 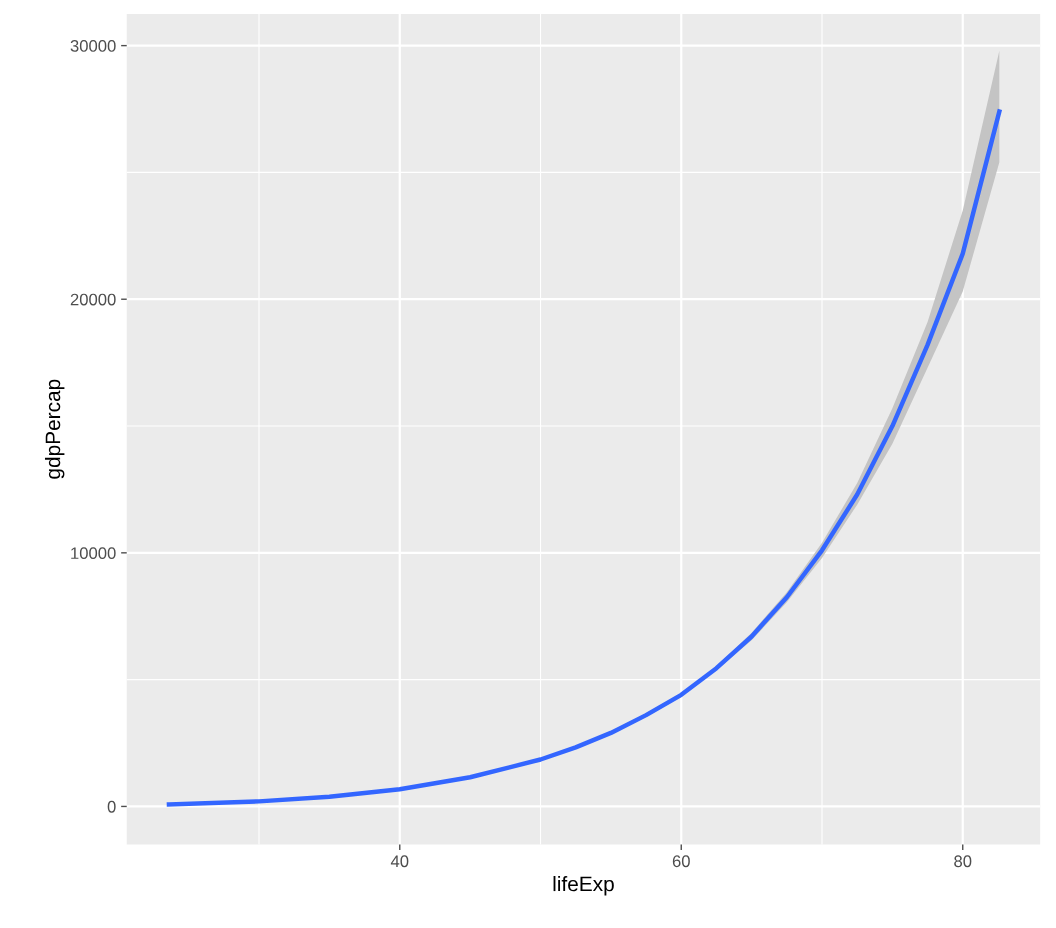 What do you see at coordinates (681, 861) in the screenshot?
I see `x-tick-label: 60` at bounding box center [681, 861].